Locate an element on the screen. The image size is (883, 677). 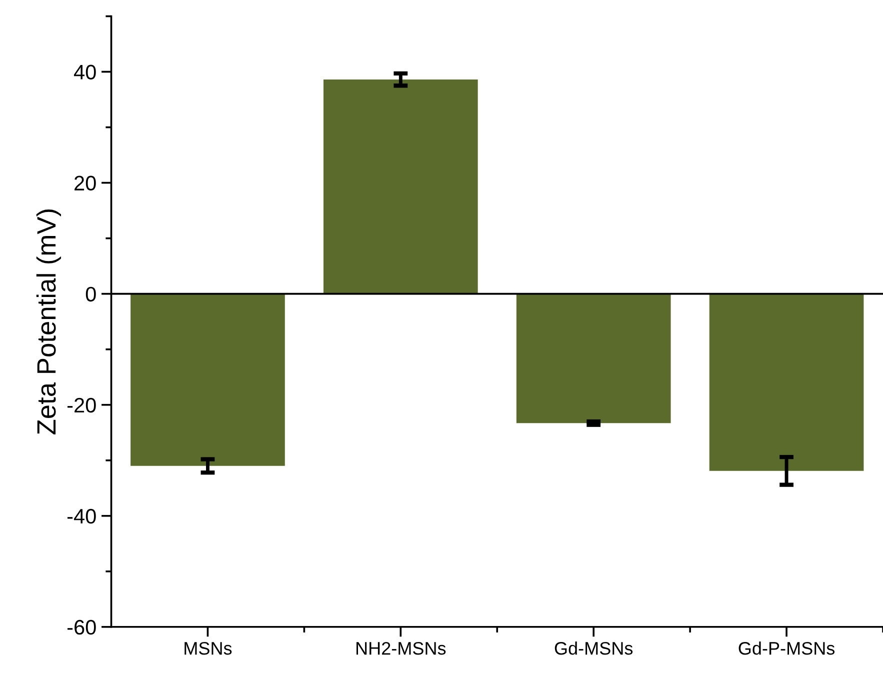
y-tick-label: 20 is located at coordinates (85, 183).